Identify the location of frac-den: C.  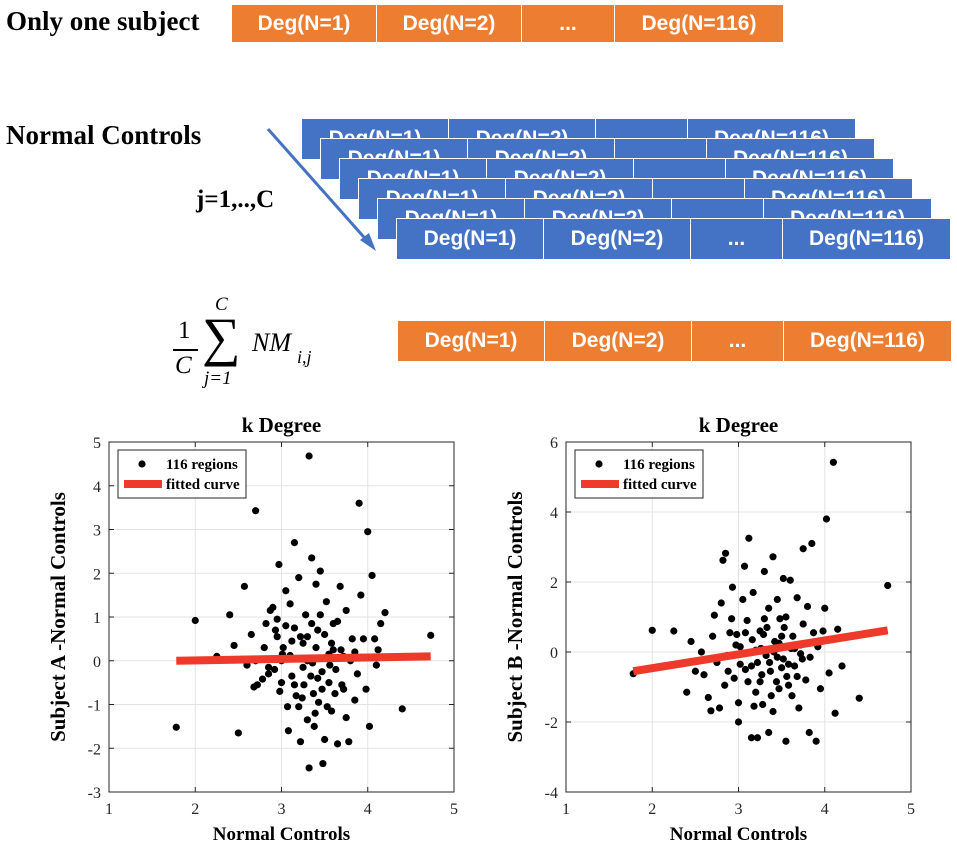
(183, 365).